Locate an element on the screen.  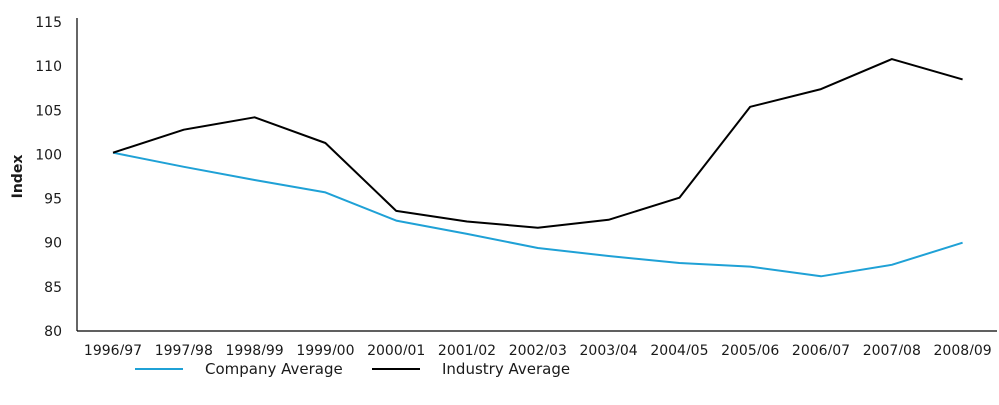
legend-item-industry-average: Industry Average is located at coordinates (471, 369).